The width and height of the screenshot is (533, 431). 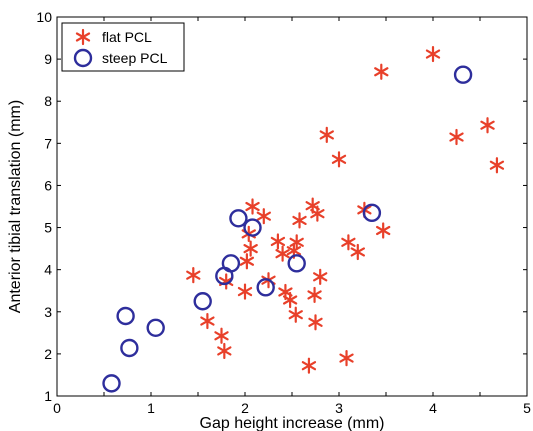 What do you see at coordinates (48, 101) in the screenshot?
I see `y-tick-label: 8` at bounding box center [48, 101].